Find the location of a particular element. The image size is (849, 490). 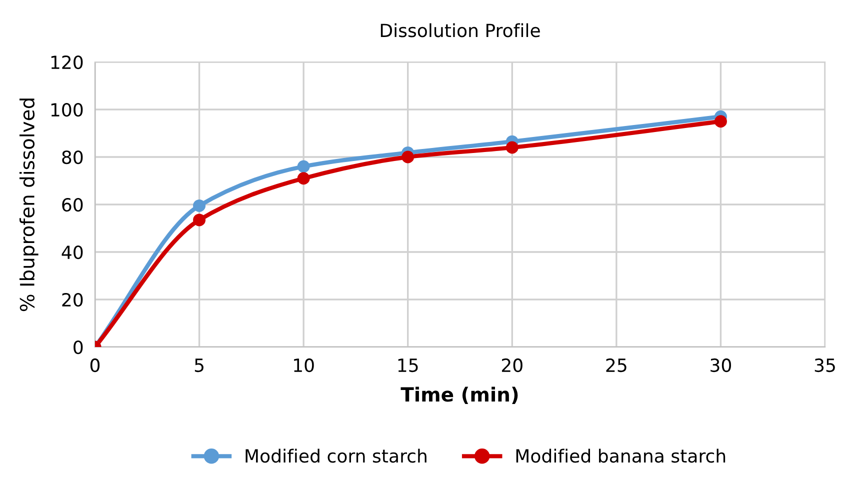

x-tick-label: 5 is located at coordinates (199, 365).